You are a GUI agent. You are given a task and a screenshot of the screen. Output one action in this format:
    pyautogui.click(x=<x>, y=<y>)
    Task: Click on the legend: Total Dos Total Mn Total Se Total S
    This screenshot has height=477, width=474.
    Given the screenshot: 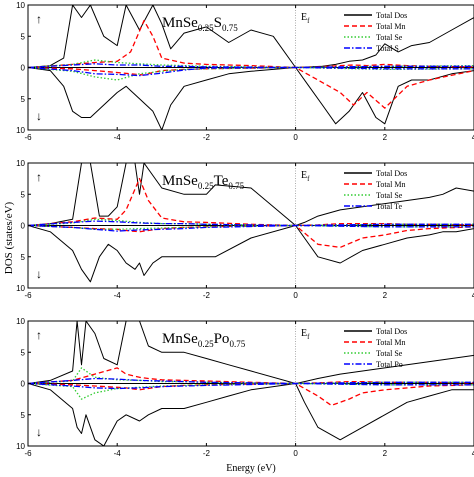 What is the action you would take?
    pyautogui.click(x=375, y=32)
    